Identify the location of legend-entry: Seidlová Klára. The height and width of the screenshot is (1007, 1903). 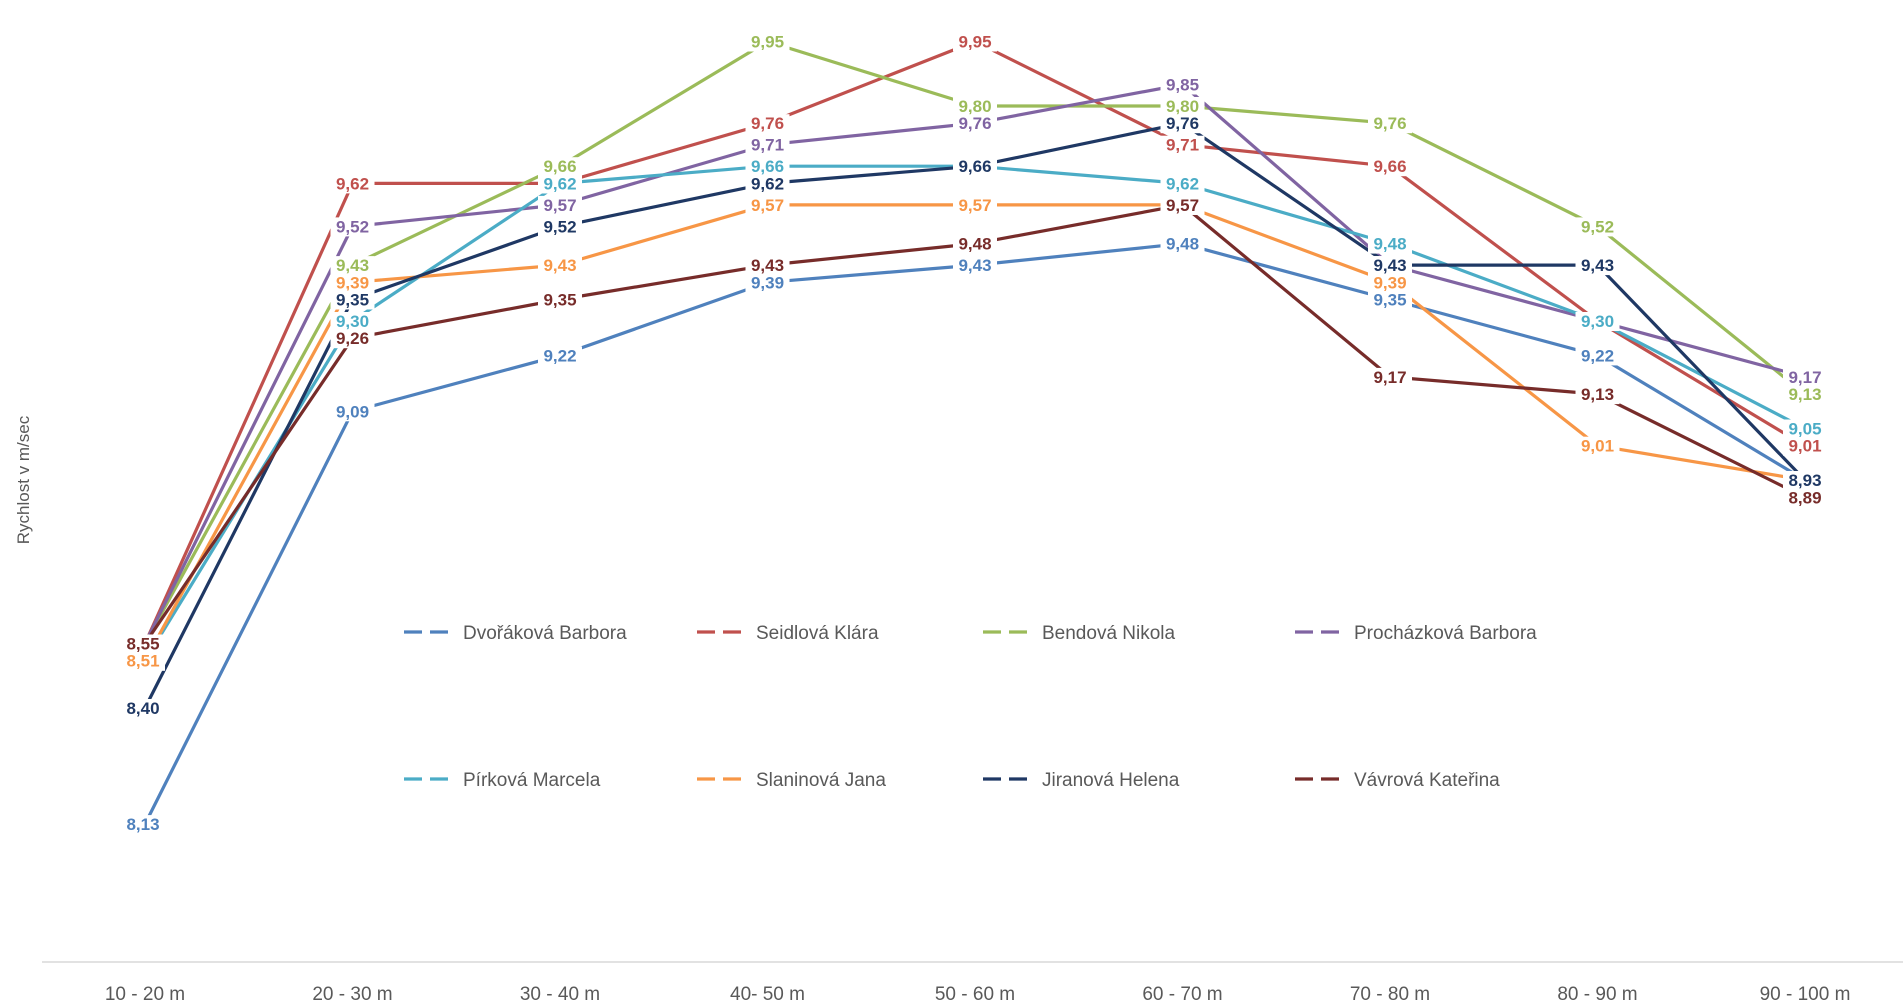
(788, 633).